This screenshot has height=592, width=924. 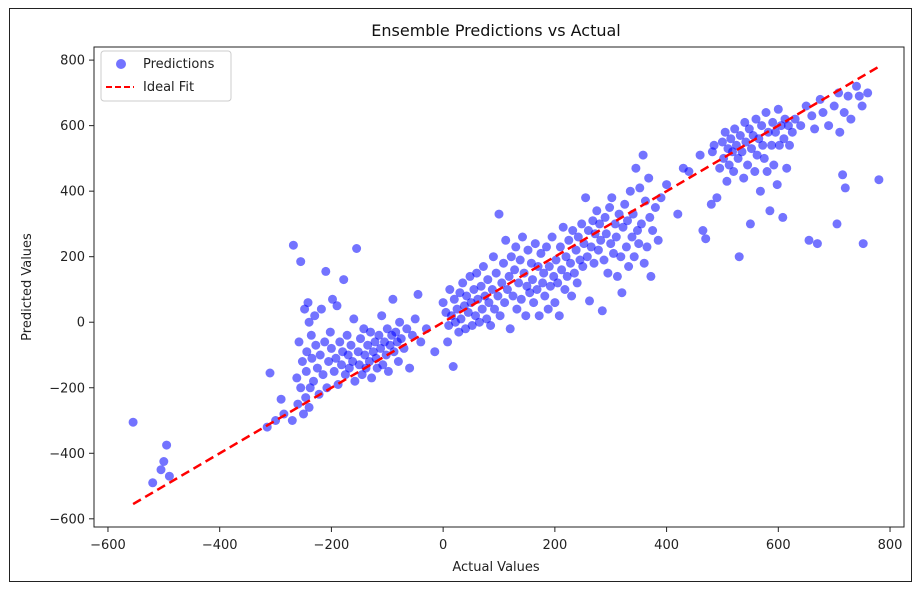 What do you see at coordinates (72, 61) in the screenshot?
I see `y-tick-label: 800` at bounding box center [72, 61].